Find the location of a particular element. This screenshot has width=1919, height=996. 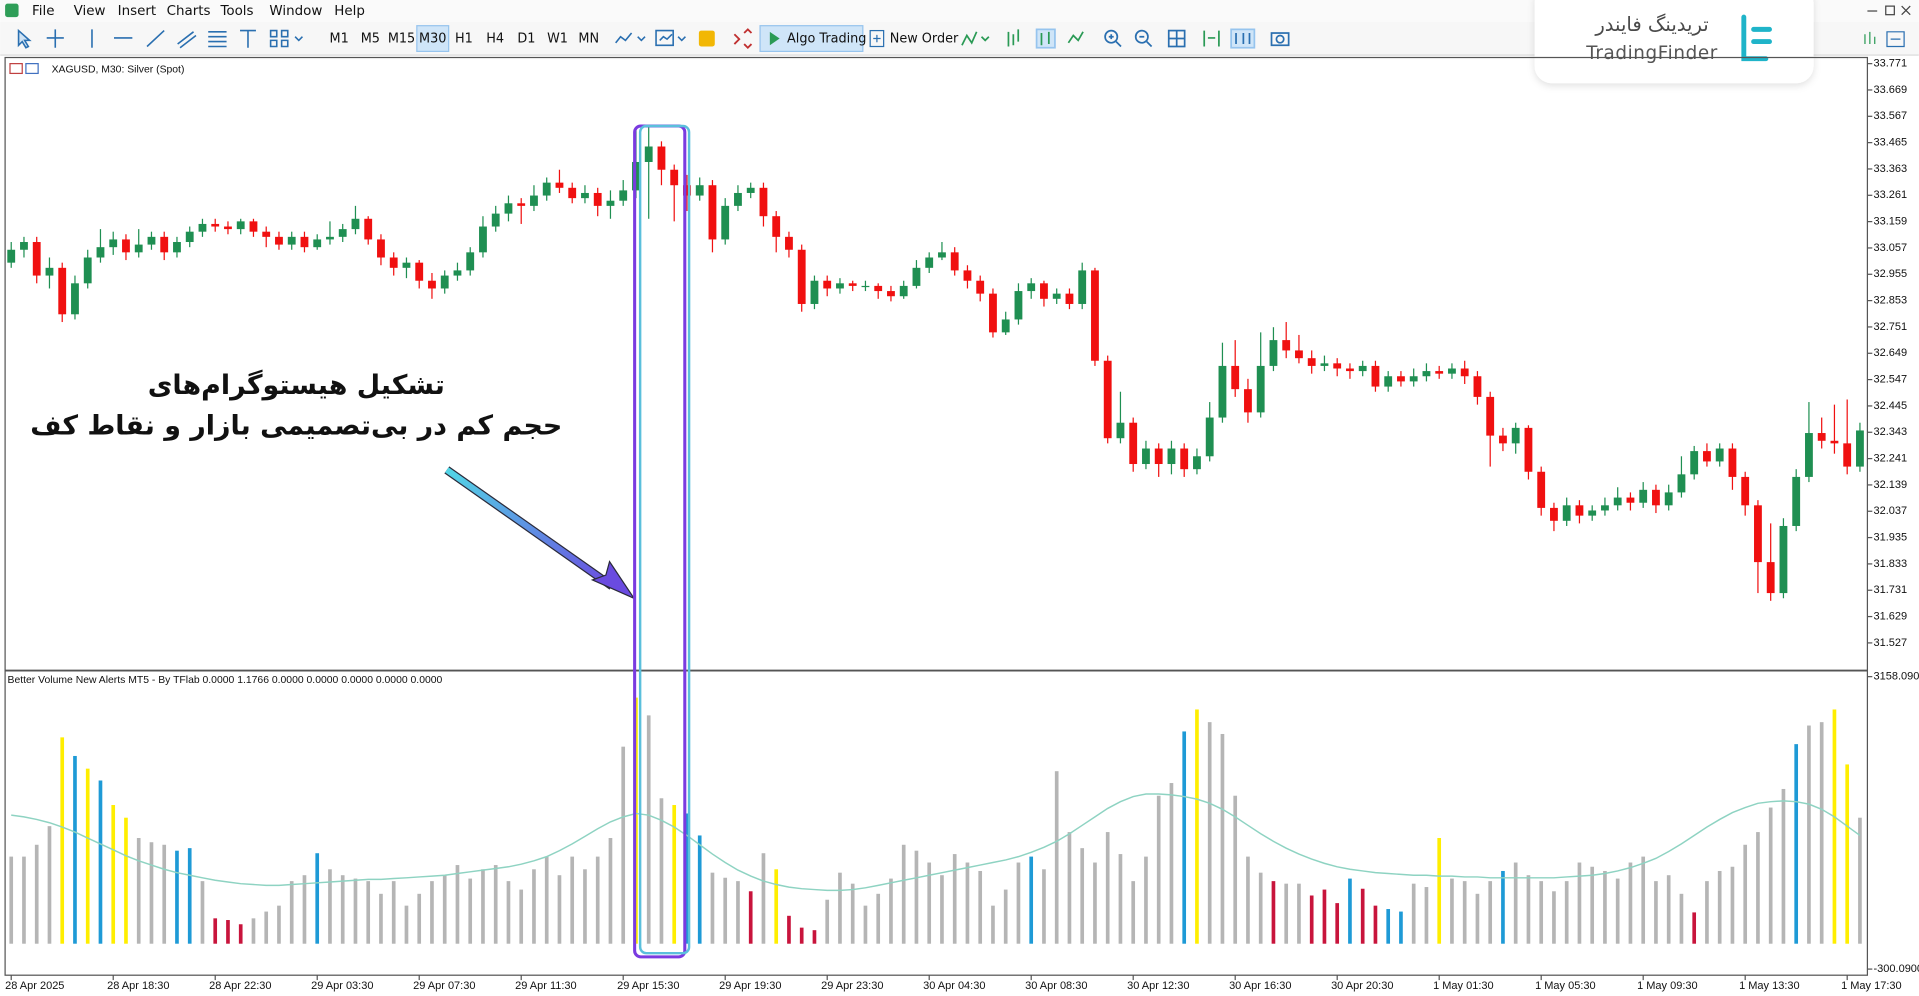

zoom-in-button is located at coordinates (1111, 36).